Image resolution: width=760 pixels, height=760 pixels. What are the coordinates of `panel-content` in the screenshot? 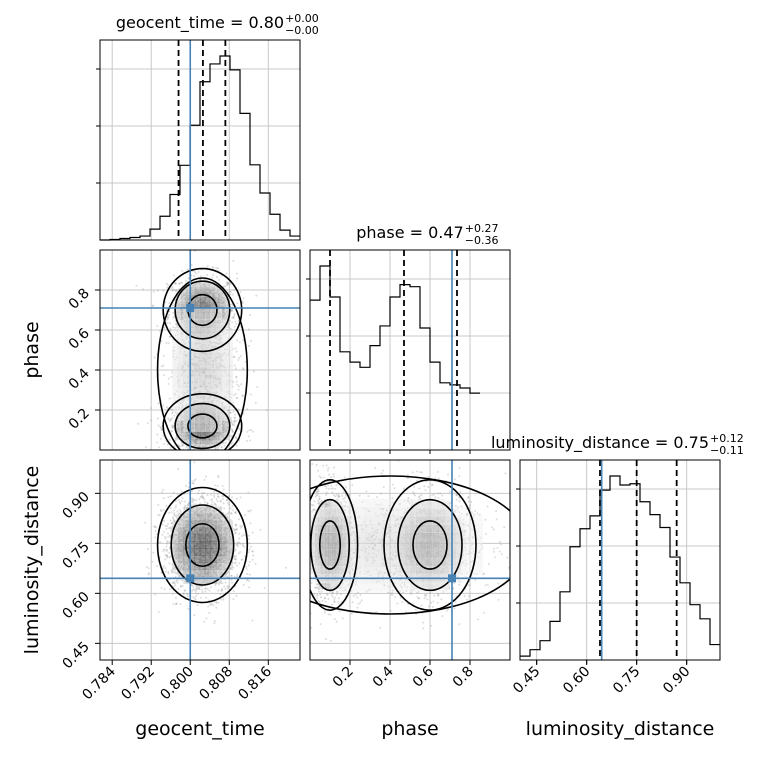 It's located at (410, 560).